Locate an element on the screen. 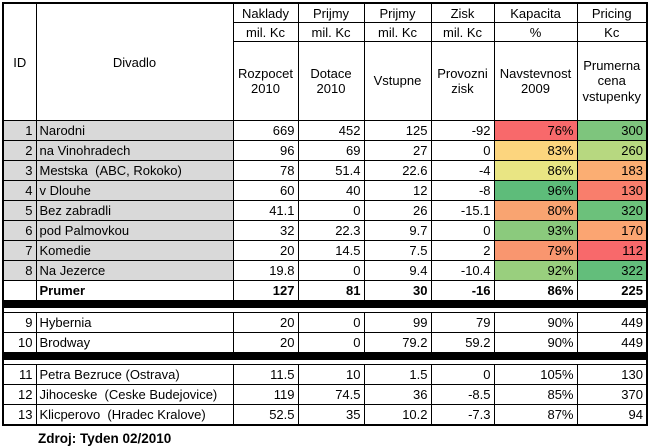  cell-pricing: 94 is located at coordinates (612, 415).